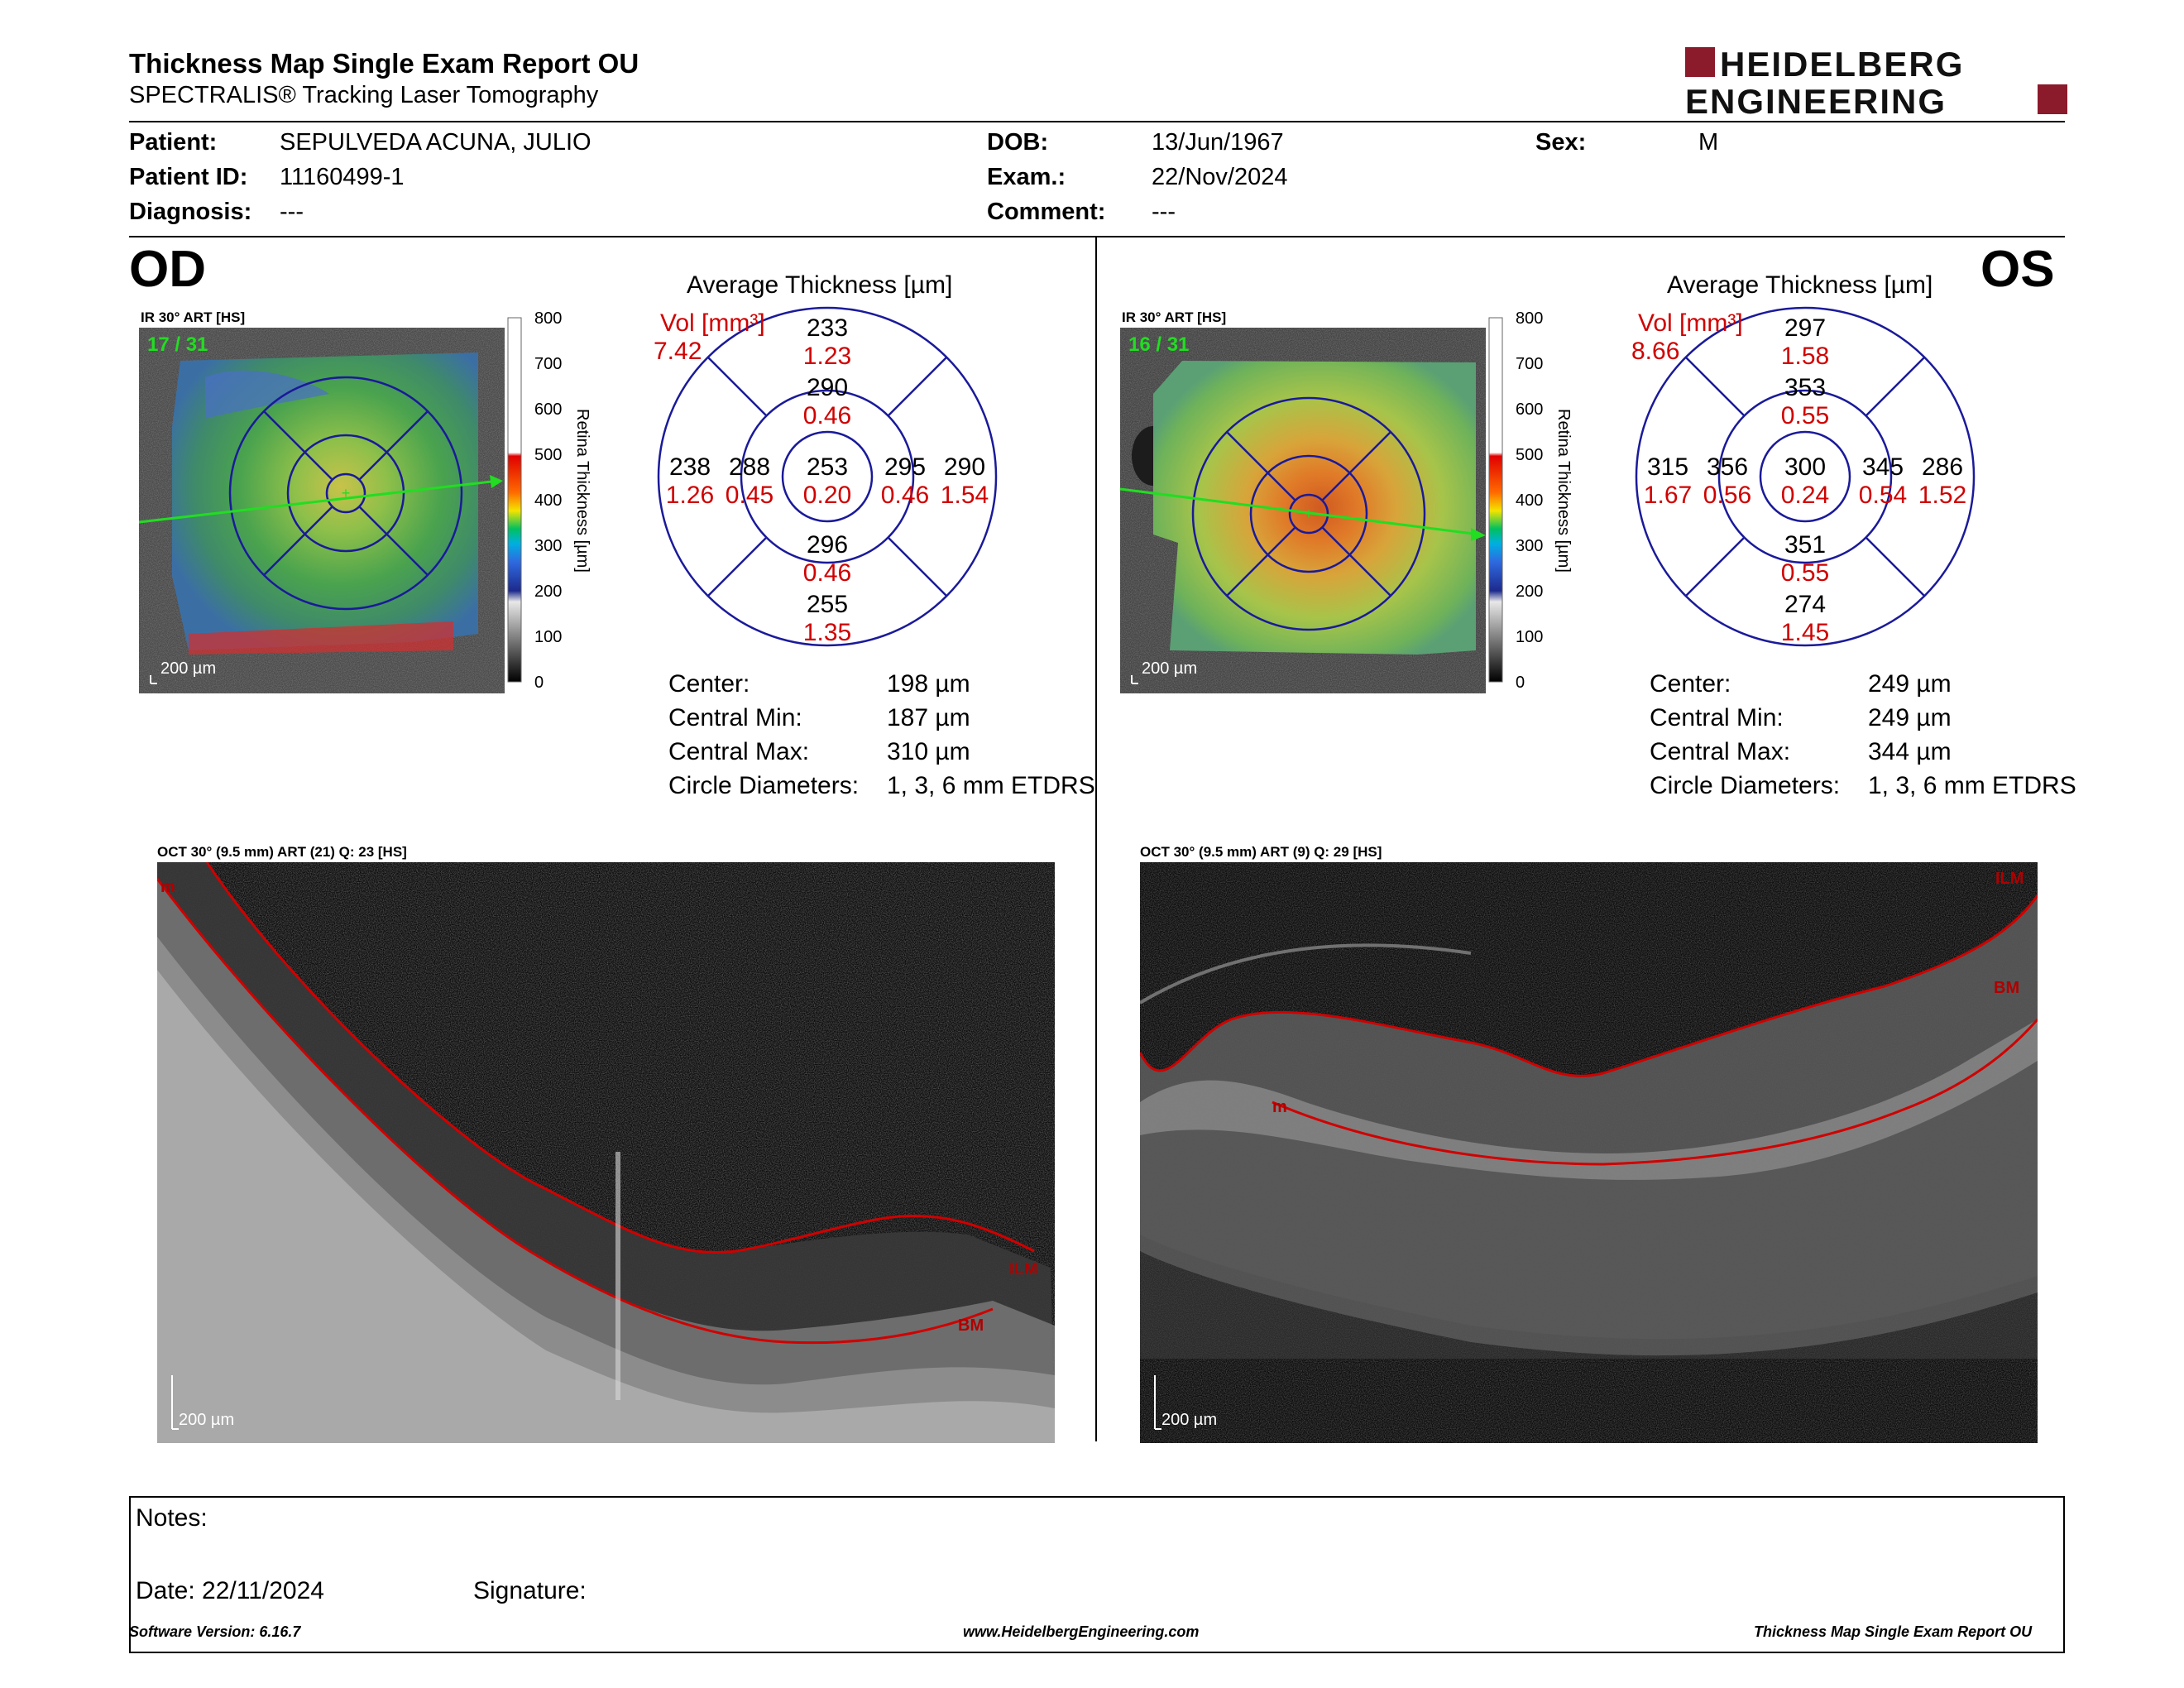 The height and width of the screenshot is (1688, 2184). Describe the element at coordinates (1218, 142) in the screenshot. I see `dob-value: 13/Jun/1967` at that location.